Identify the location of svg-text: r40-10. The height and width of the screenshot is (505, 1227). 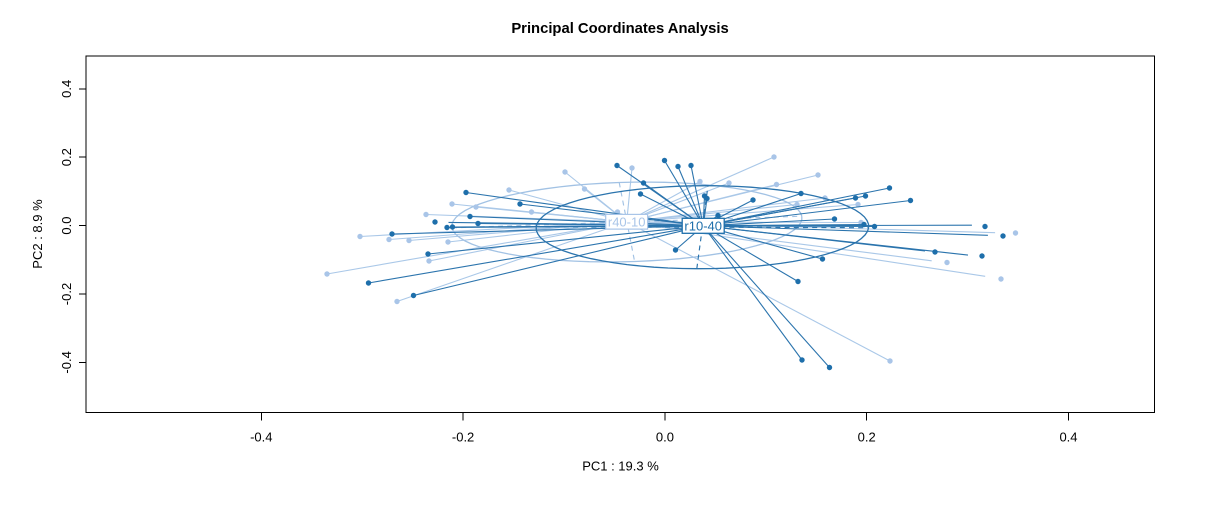
(627, 222).